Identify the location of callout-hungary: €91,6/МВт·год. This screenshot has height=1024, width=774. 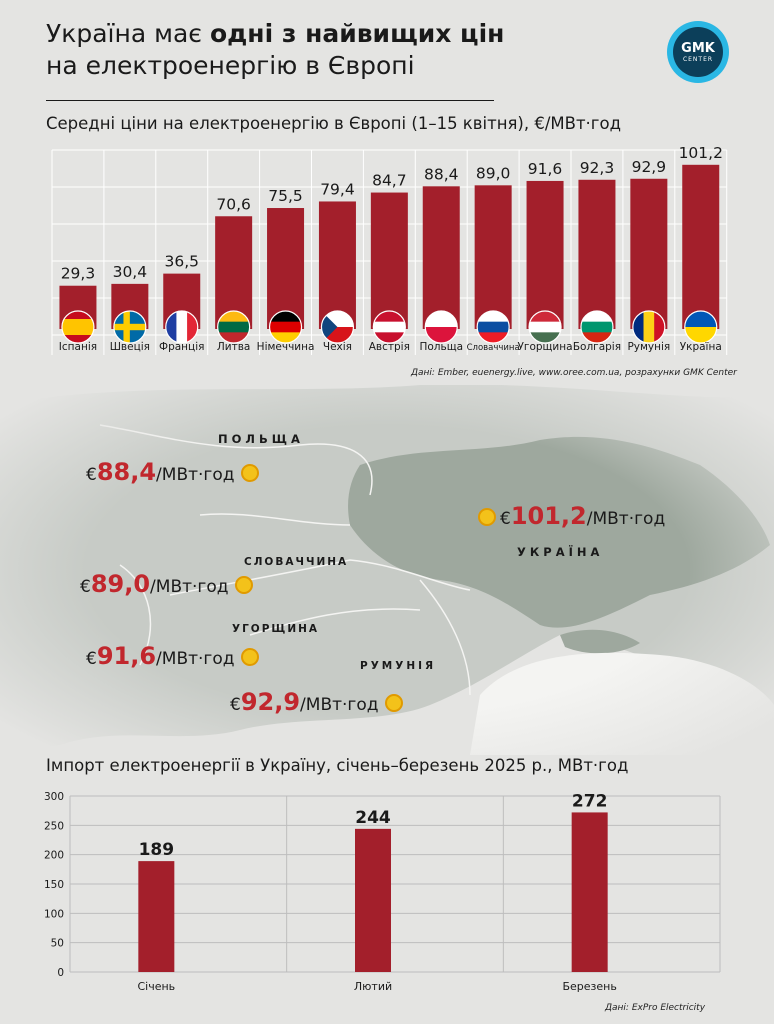
(172, 656).